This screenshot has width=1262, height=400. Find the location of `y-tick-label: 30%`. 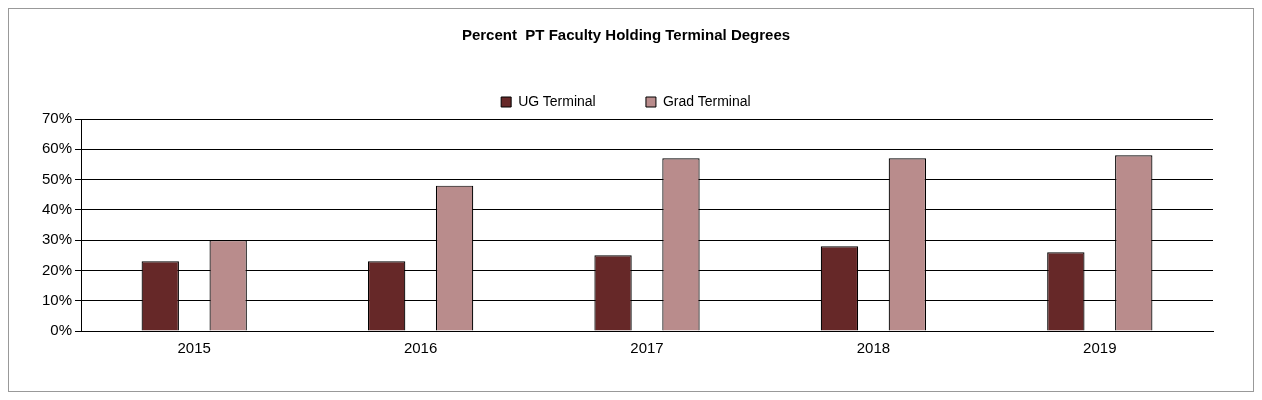

y-tick-label: 30% is located at coordinates (57, 239).